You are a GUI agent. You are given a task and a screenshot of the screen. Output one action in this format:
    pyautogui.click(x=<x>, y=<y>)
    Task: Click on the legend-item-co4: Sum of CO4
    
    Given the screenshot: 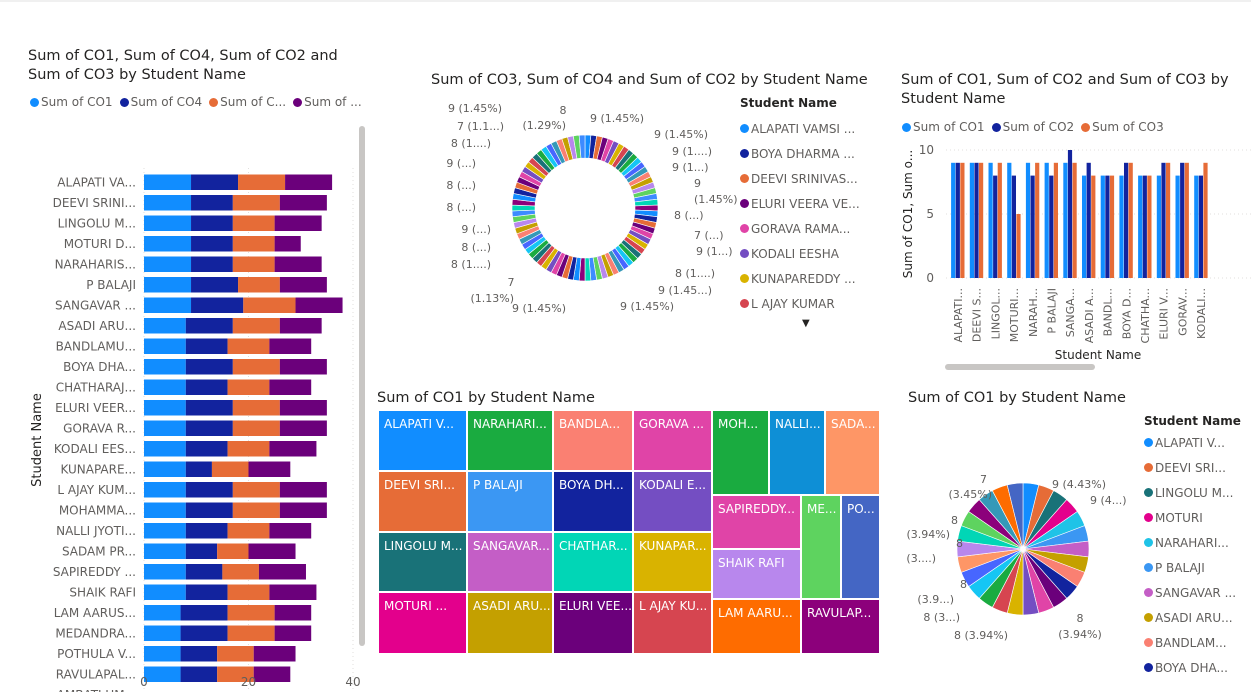 What is the action you would take?
    pyautogui.click(x=160, y=102)
    